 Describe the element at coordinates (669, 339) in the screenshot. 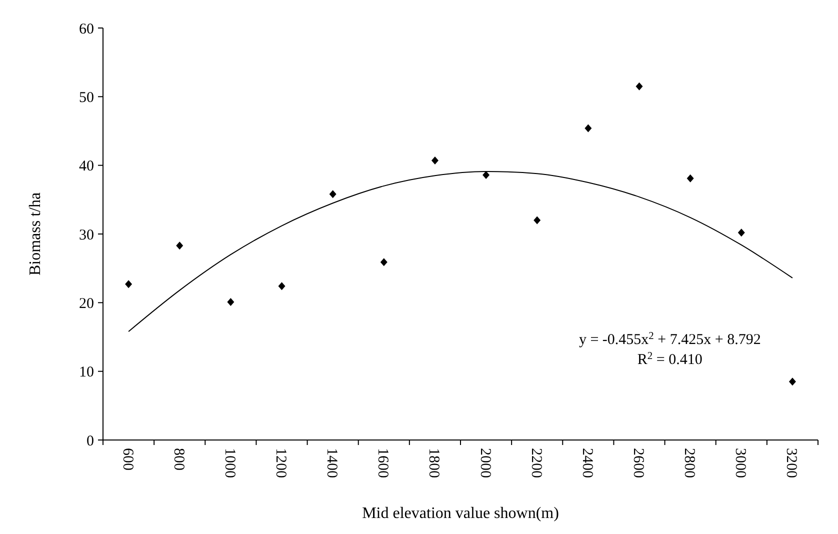

I see `annotation: y = -0.455x$^{2}$ + 7.425x + 8.792` at that location.